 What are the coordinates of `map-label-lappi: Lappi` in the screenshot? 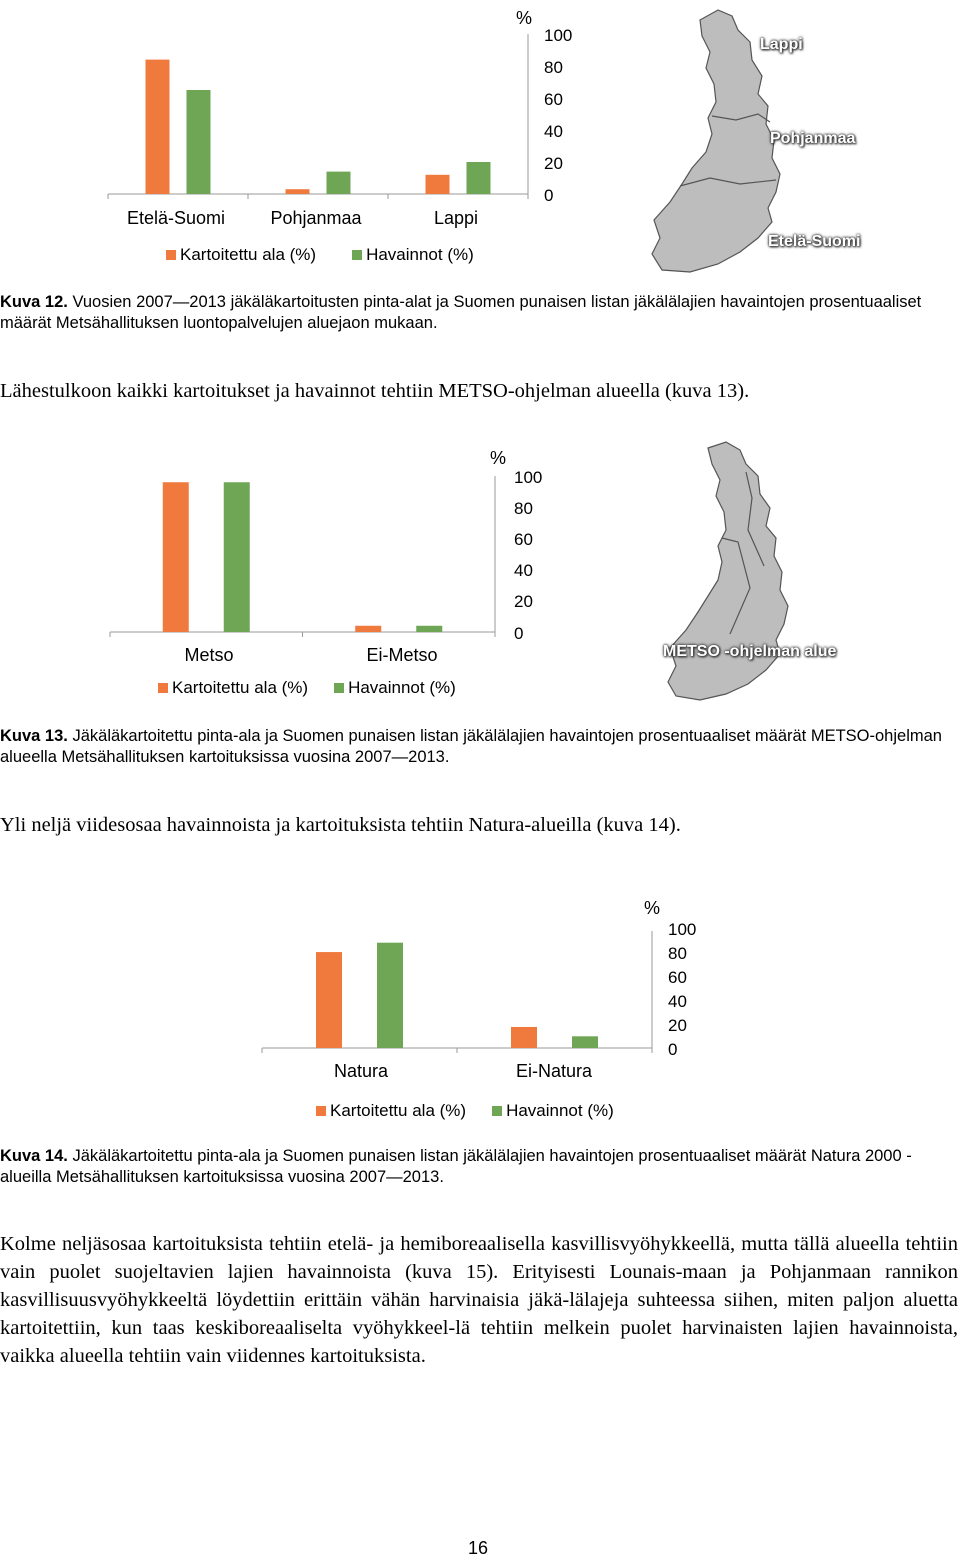 It's located at (781, 44).